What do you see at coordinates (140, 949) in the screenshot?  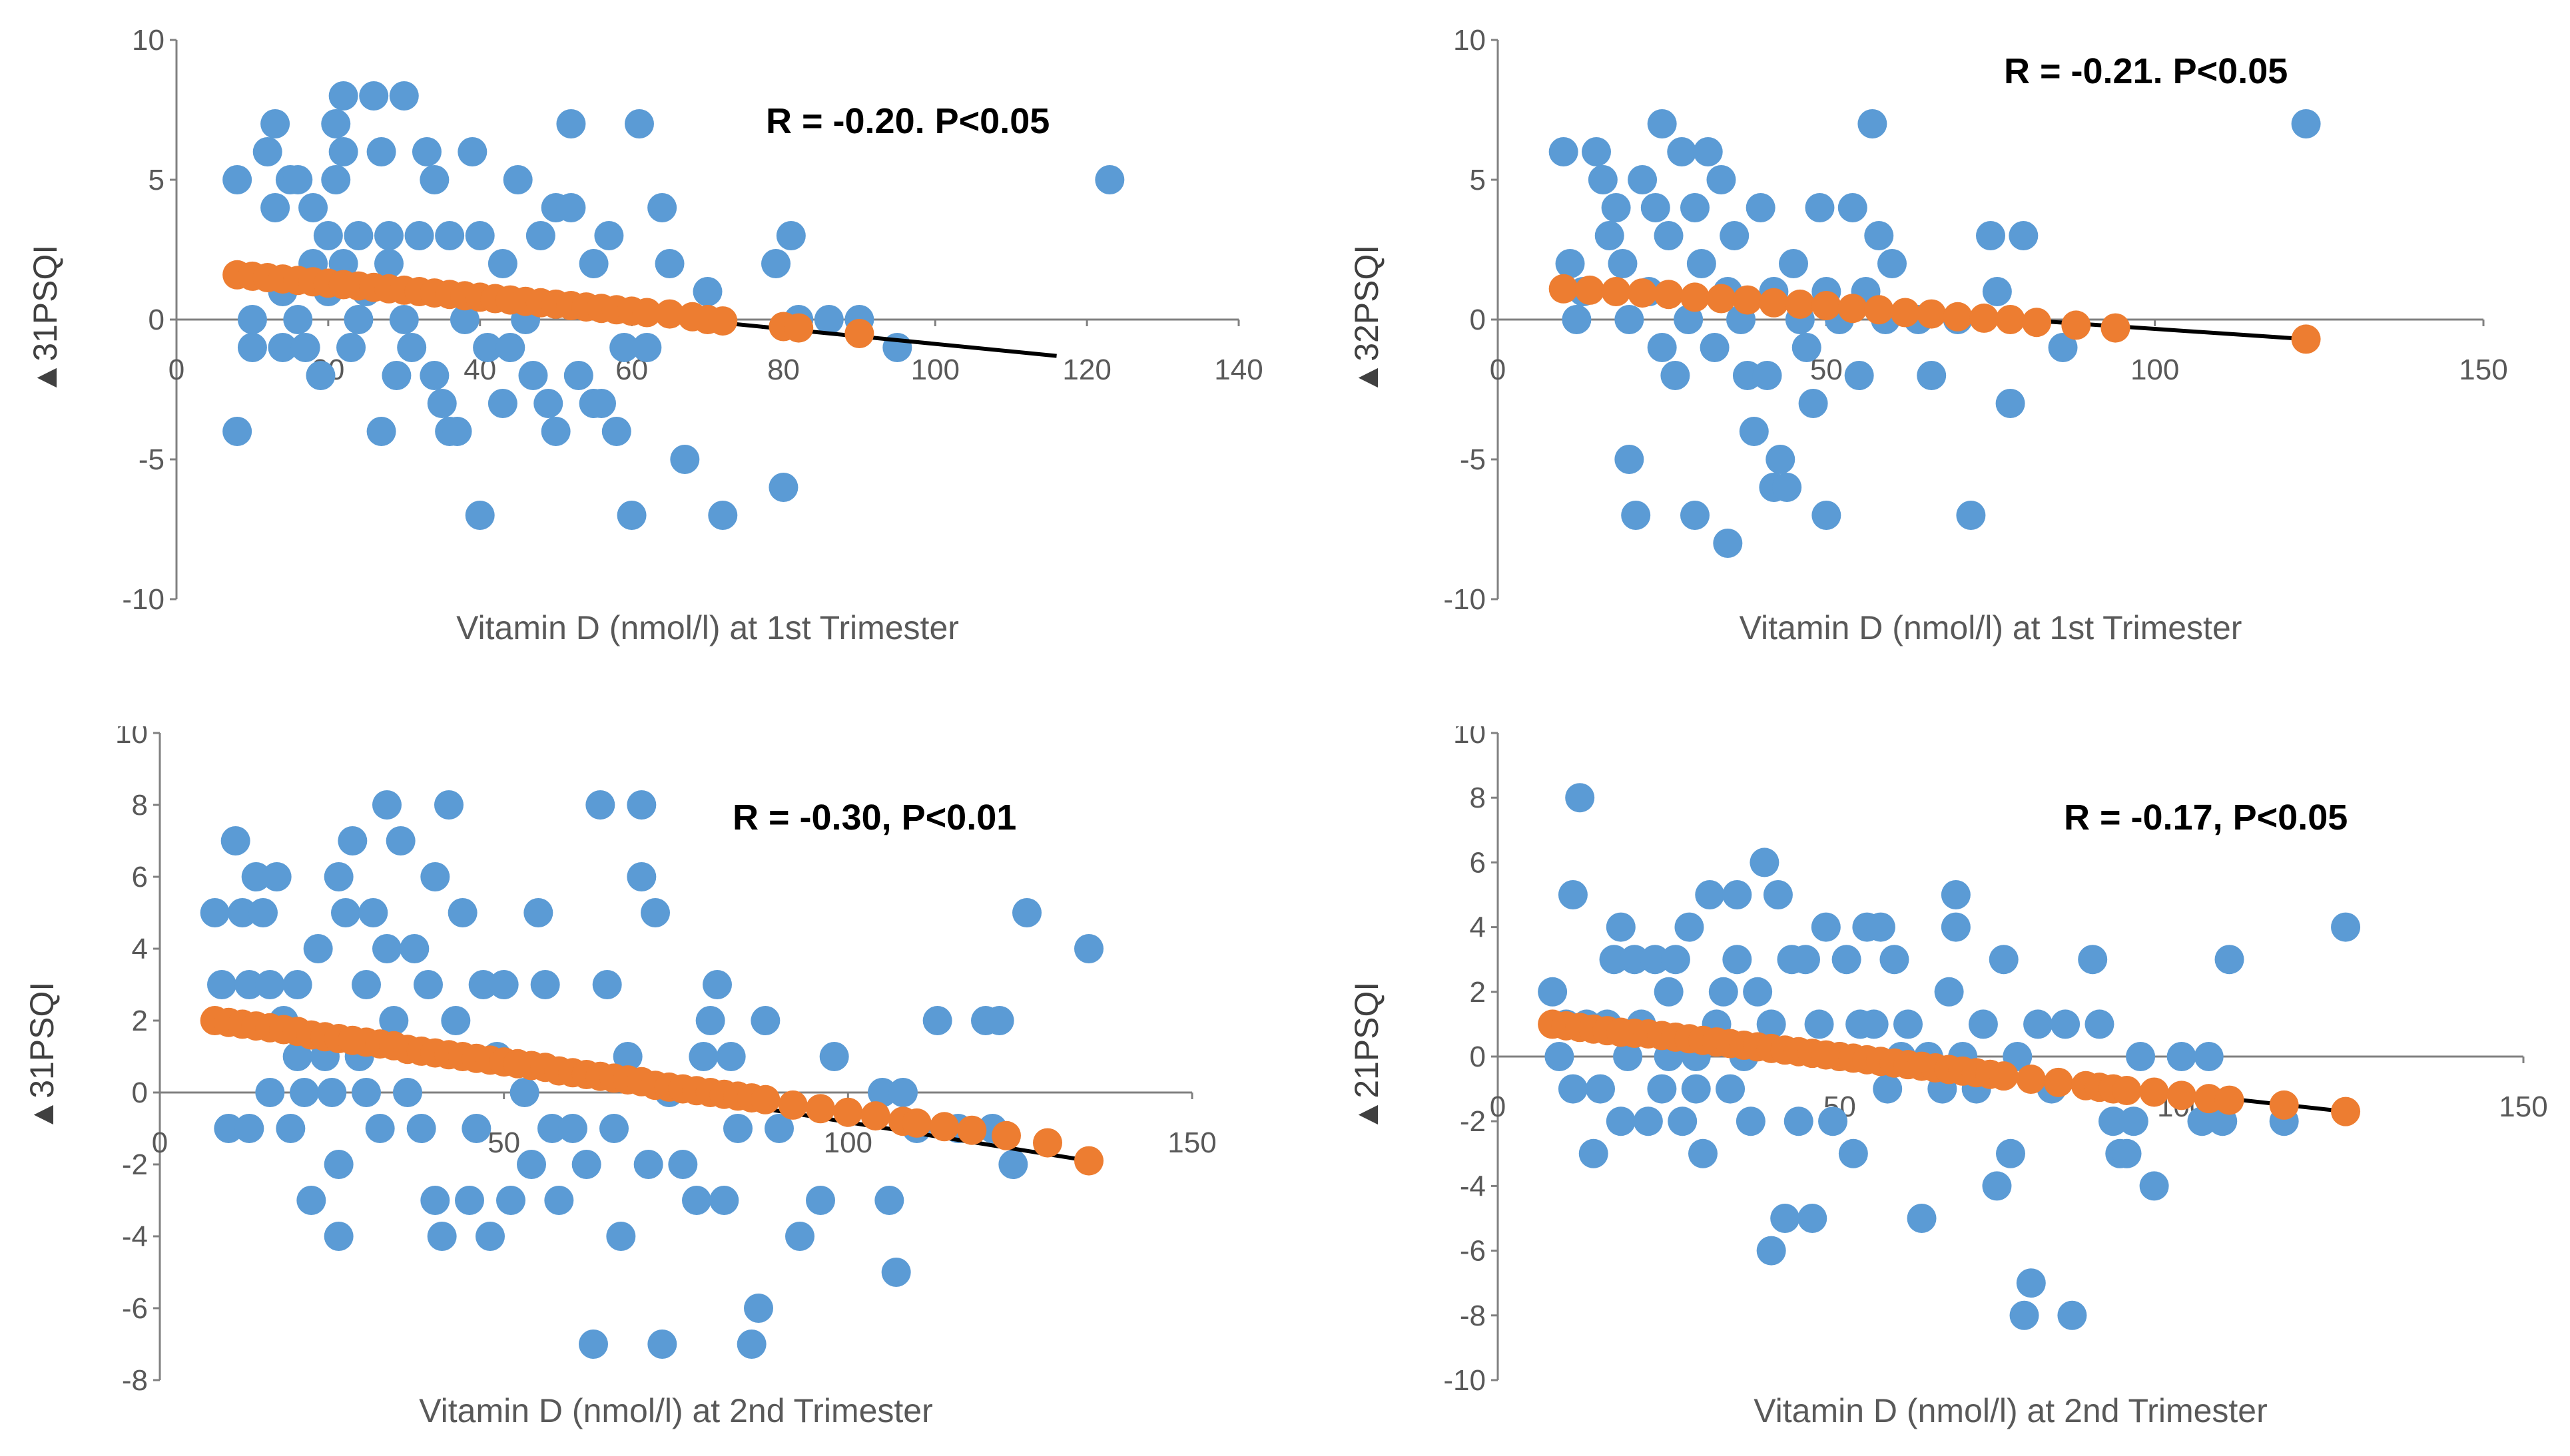 I see `y-tick-label: 4` at bounding box center [140, 949].